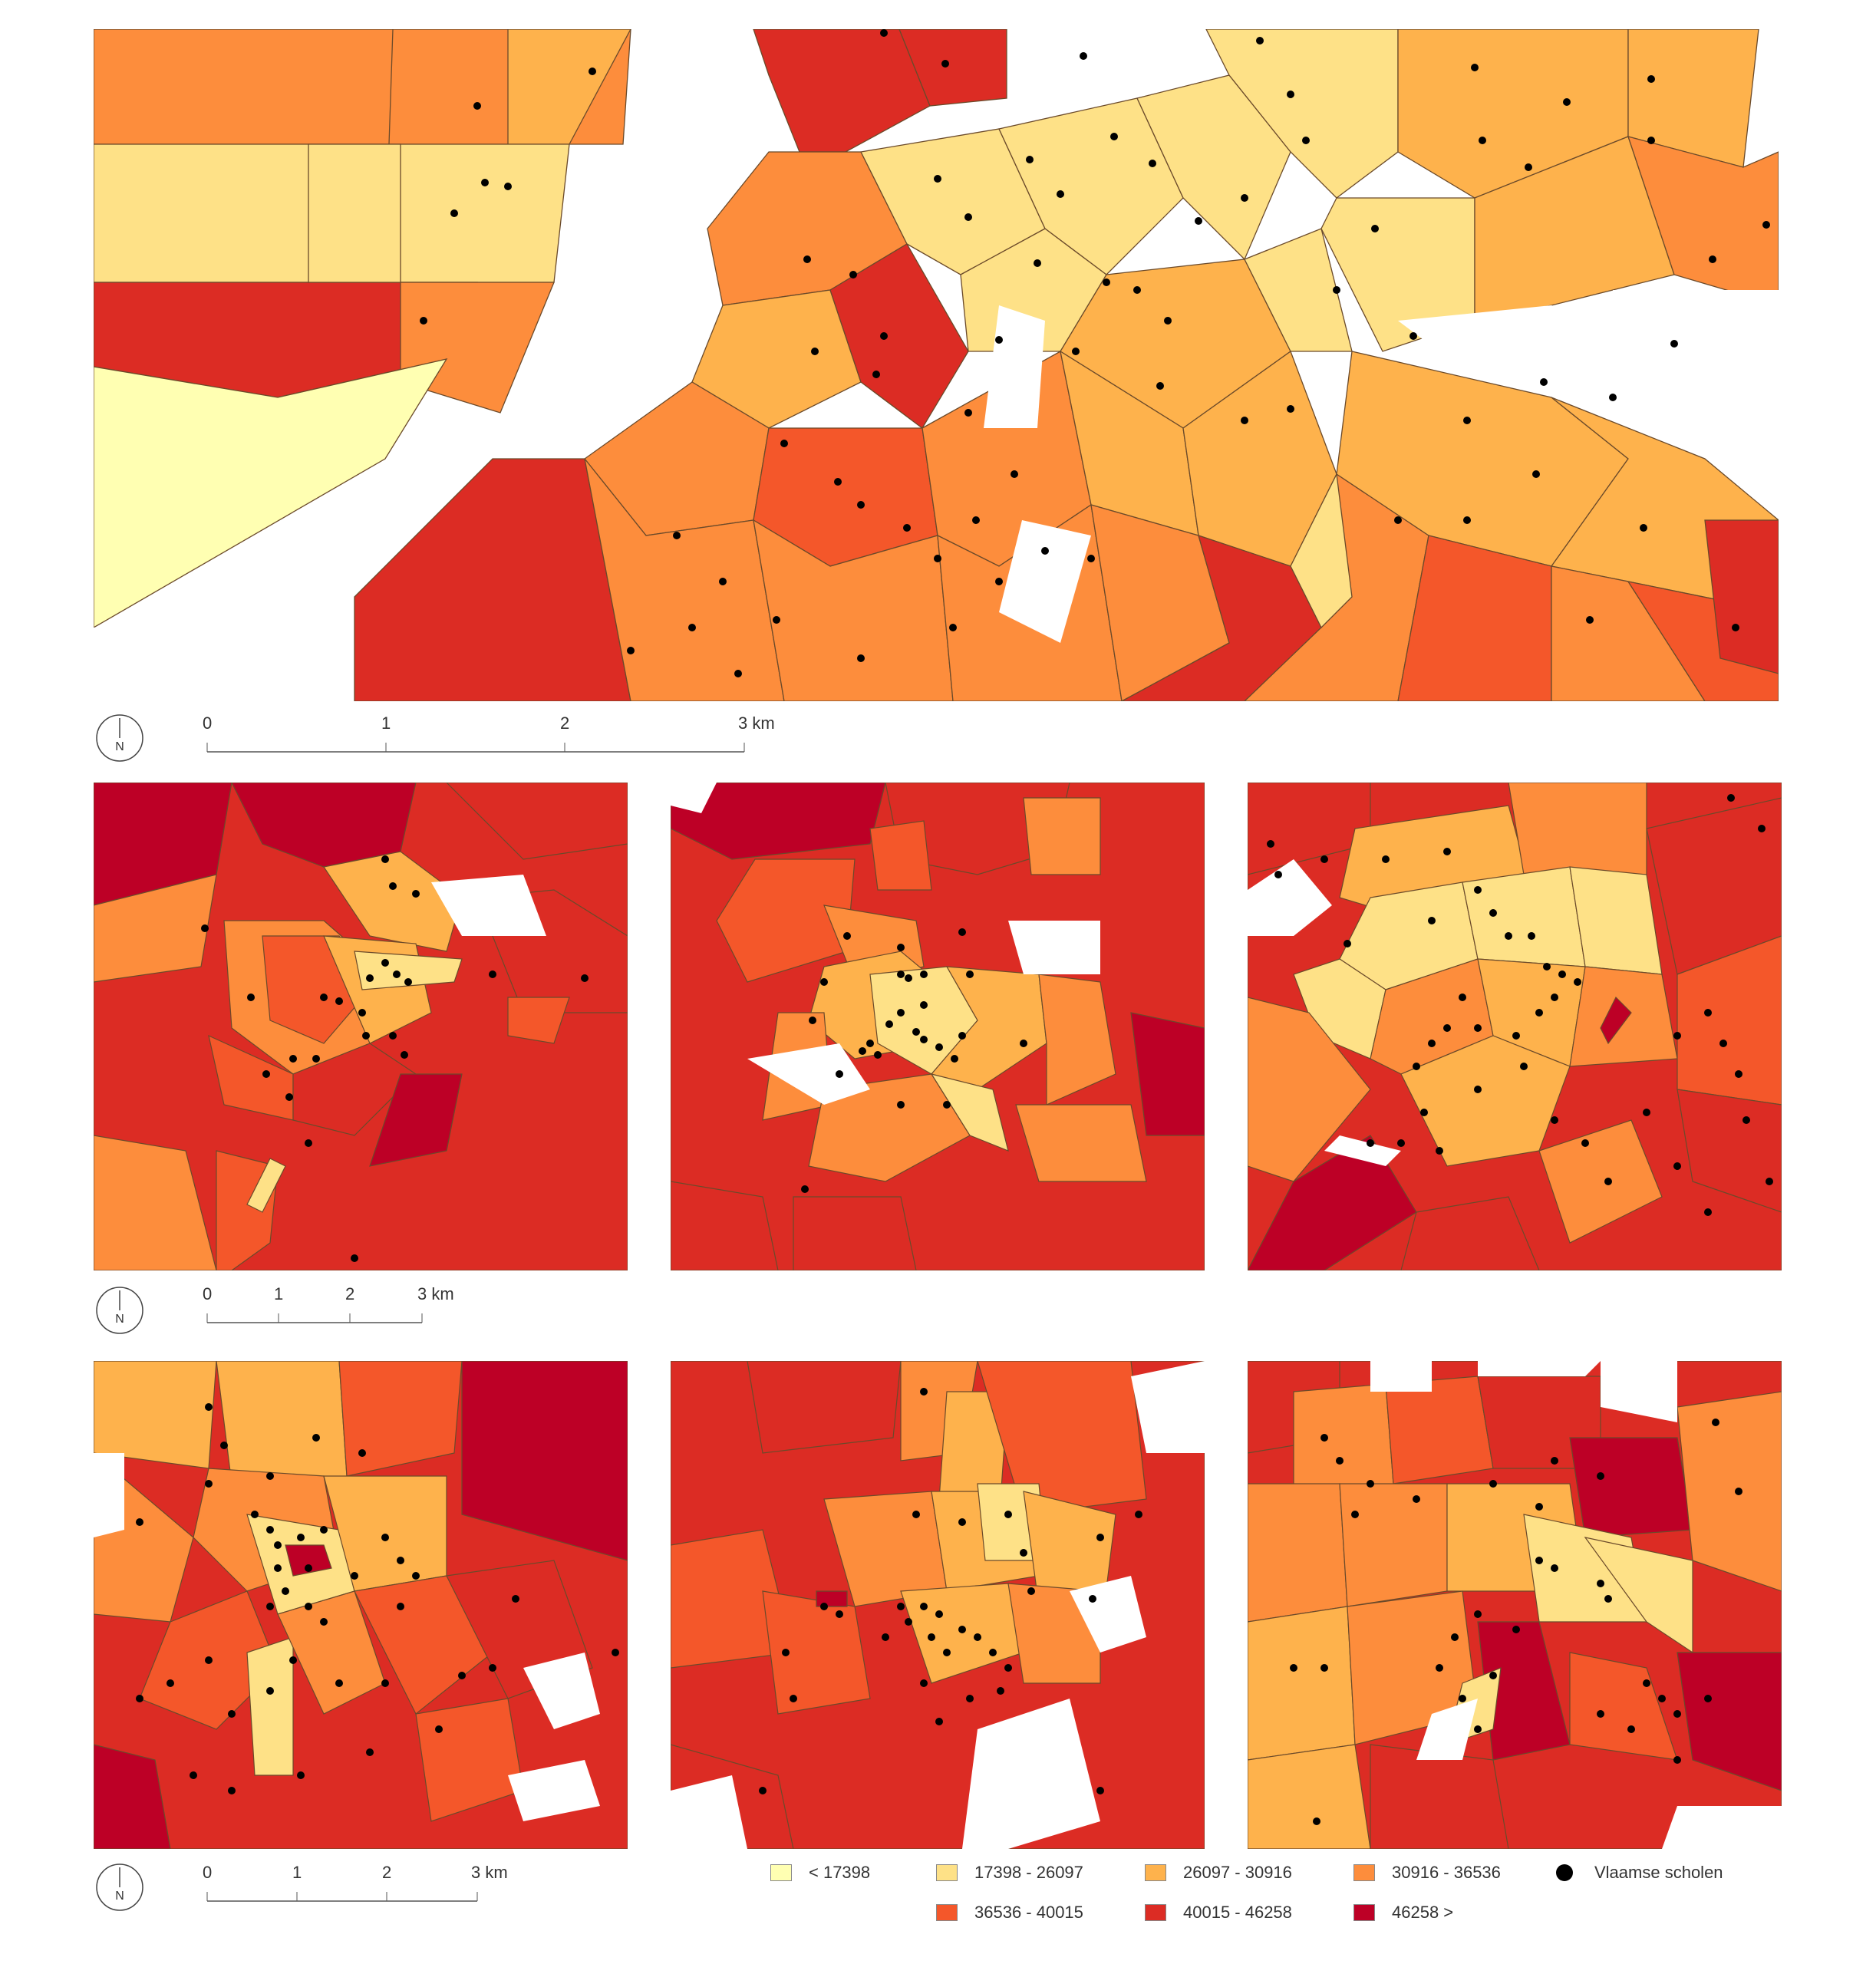  Describe the element at coordinates (1028, 1873) in the screenshot. I see `legend-label: 17398 - 26097` at that location.